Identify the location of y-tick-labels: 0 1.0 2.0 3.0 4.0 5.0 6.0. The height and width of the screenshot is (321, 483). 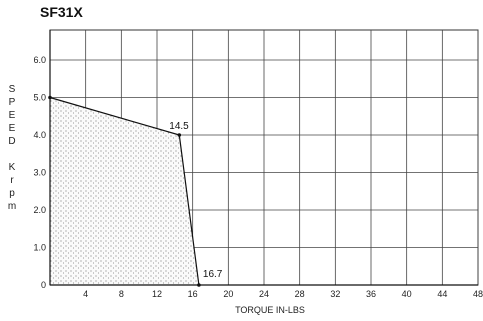
(39, 172).